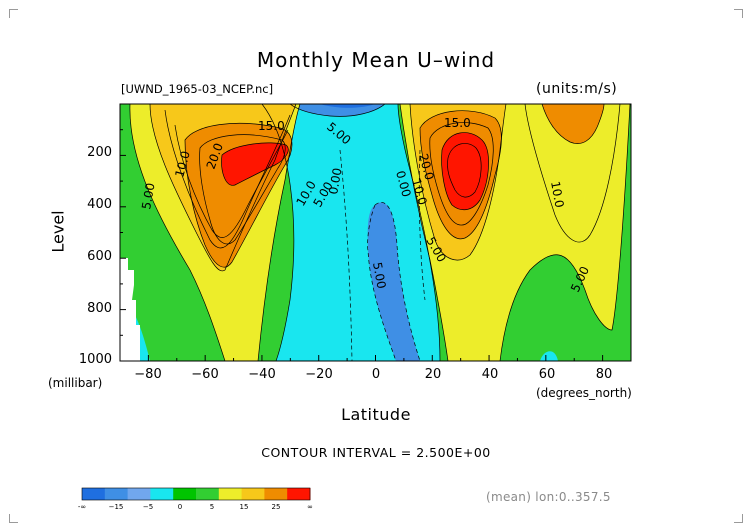  Describe the element at coordinates (148, 374) in the screenshot. I see `x-tick-label: −80` at that location.